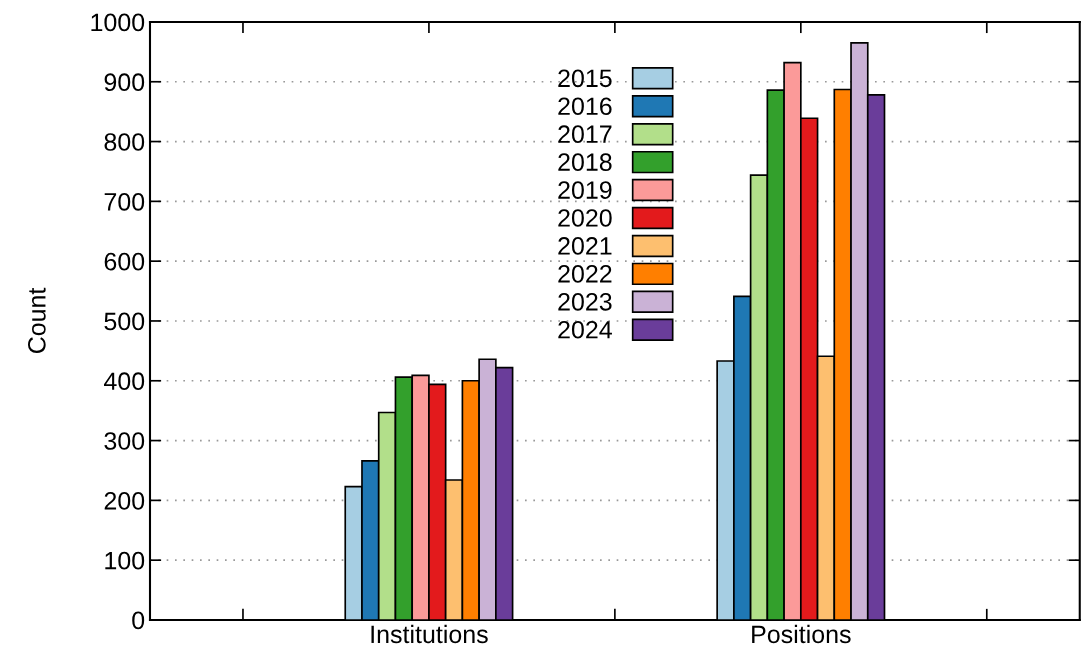 This screenshot has height=665, width=1083. I want to click on y-tick-label: 600, so click(124, 261).